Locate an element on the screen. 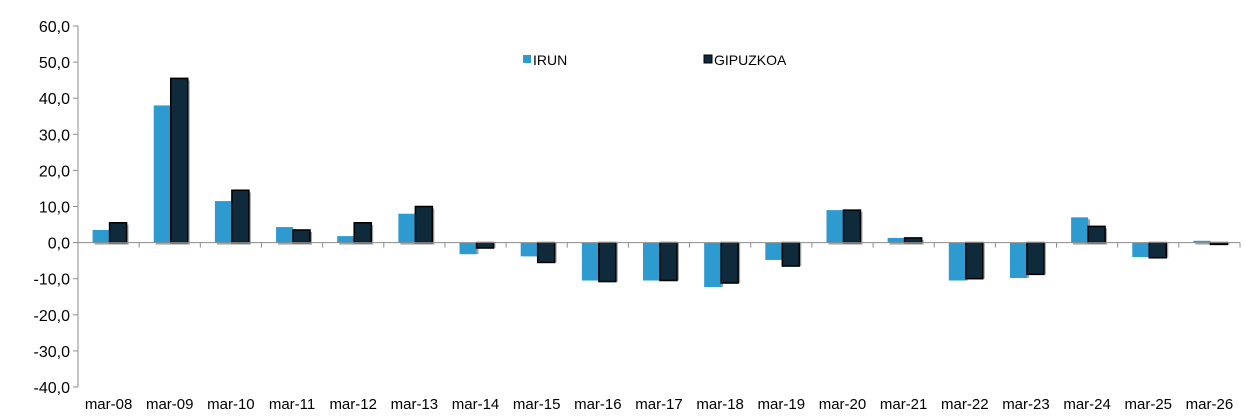  x-tick-label: mar-25 is located at coordinates (1149, 404).